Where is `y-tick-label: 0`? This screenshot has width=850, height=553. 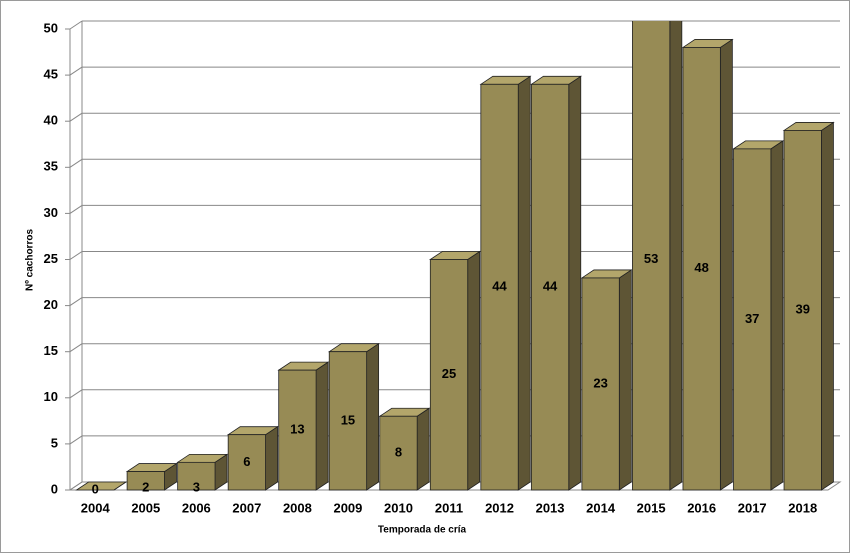 y-tick-label: 0 is located at coordinates (54, 488).